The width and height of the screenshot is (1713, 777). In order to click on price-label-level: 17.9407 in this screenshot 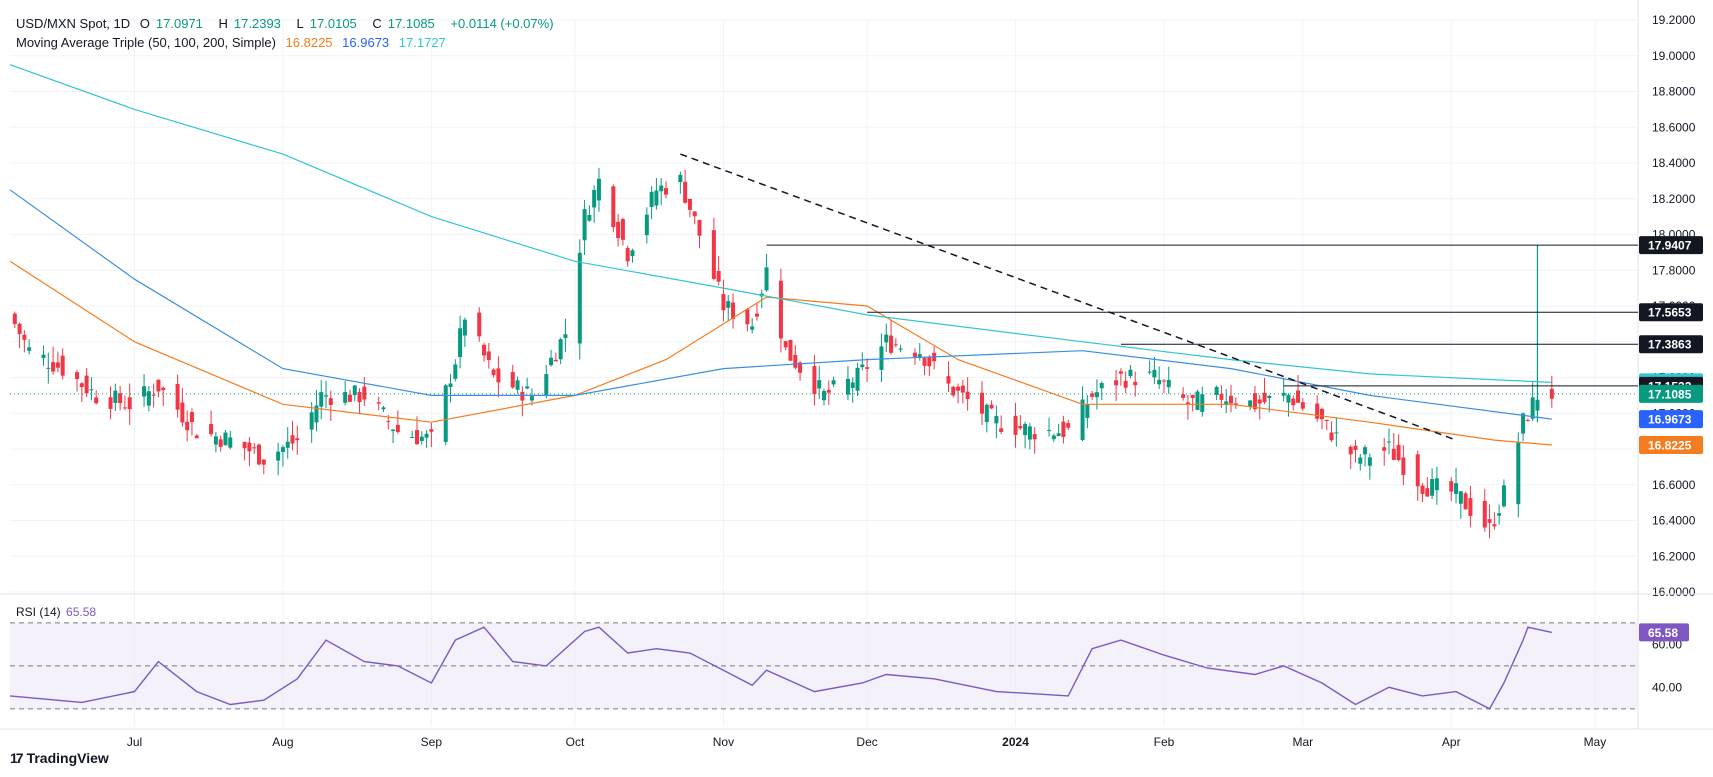, I will do `click(1670, 246)`.